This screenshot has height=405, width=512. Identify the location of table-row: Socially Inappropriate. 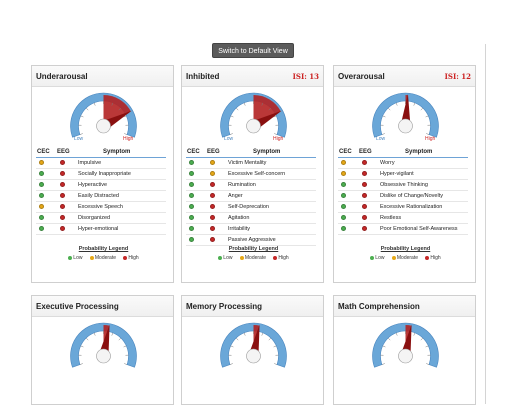
(101, 174).